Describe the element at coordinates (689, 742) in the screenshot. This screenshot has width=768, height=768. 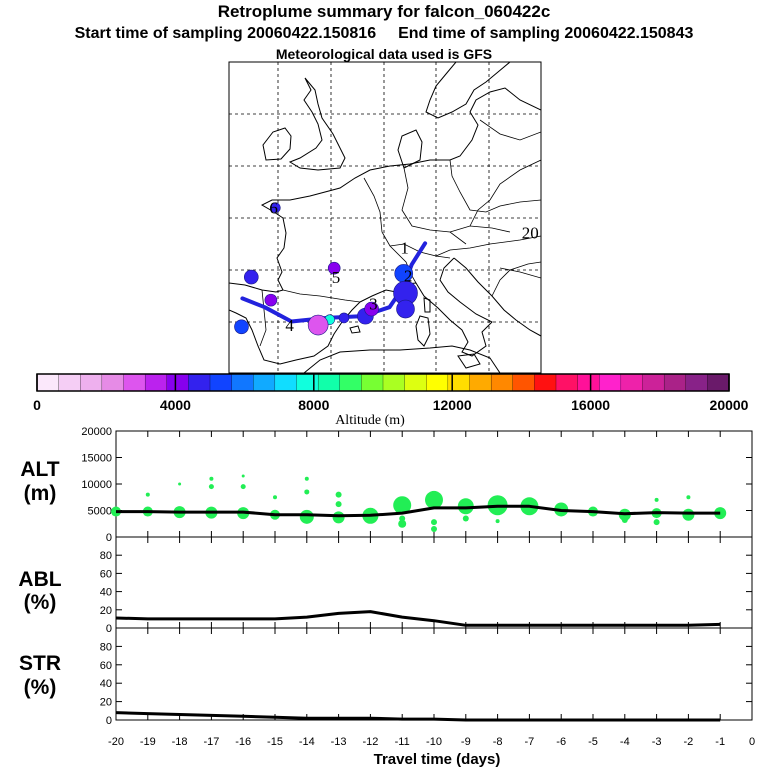
I see `x-tick-label: -2` at that location.